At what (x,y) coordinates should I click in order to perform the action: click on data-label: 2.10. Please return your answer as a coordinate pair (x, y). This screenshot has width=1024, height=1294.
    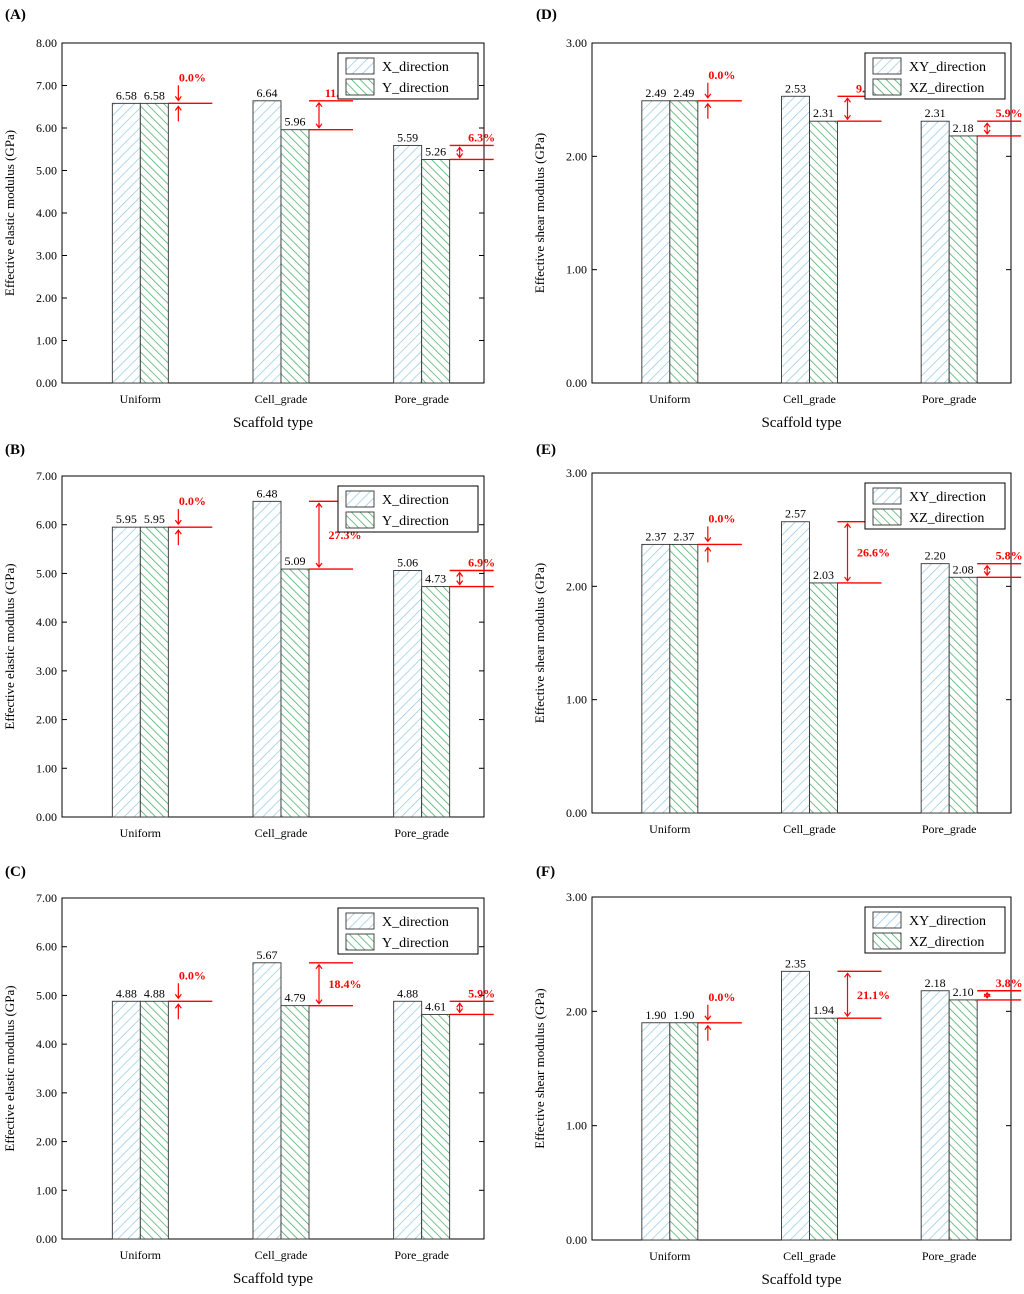
    Looking at the image, I should click on (963, 992).